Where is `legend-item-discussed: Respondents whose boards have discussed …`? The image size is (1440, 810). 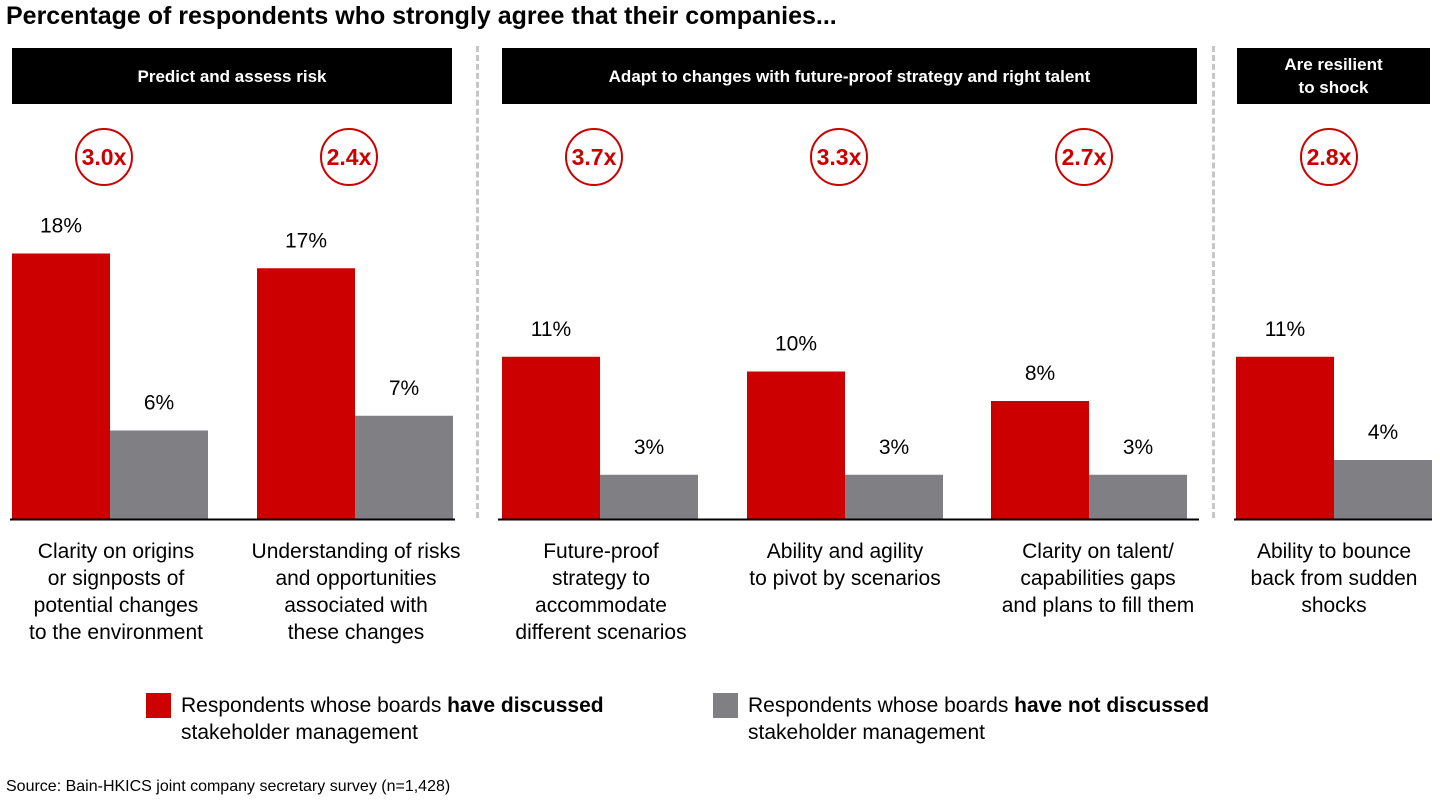
legend-item-discussed: Respondents whose boards have discussed … is located at coordinates (375, 719).